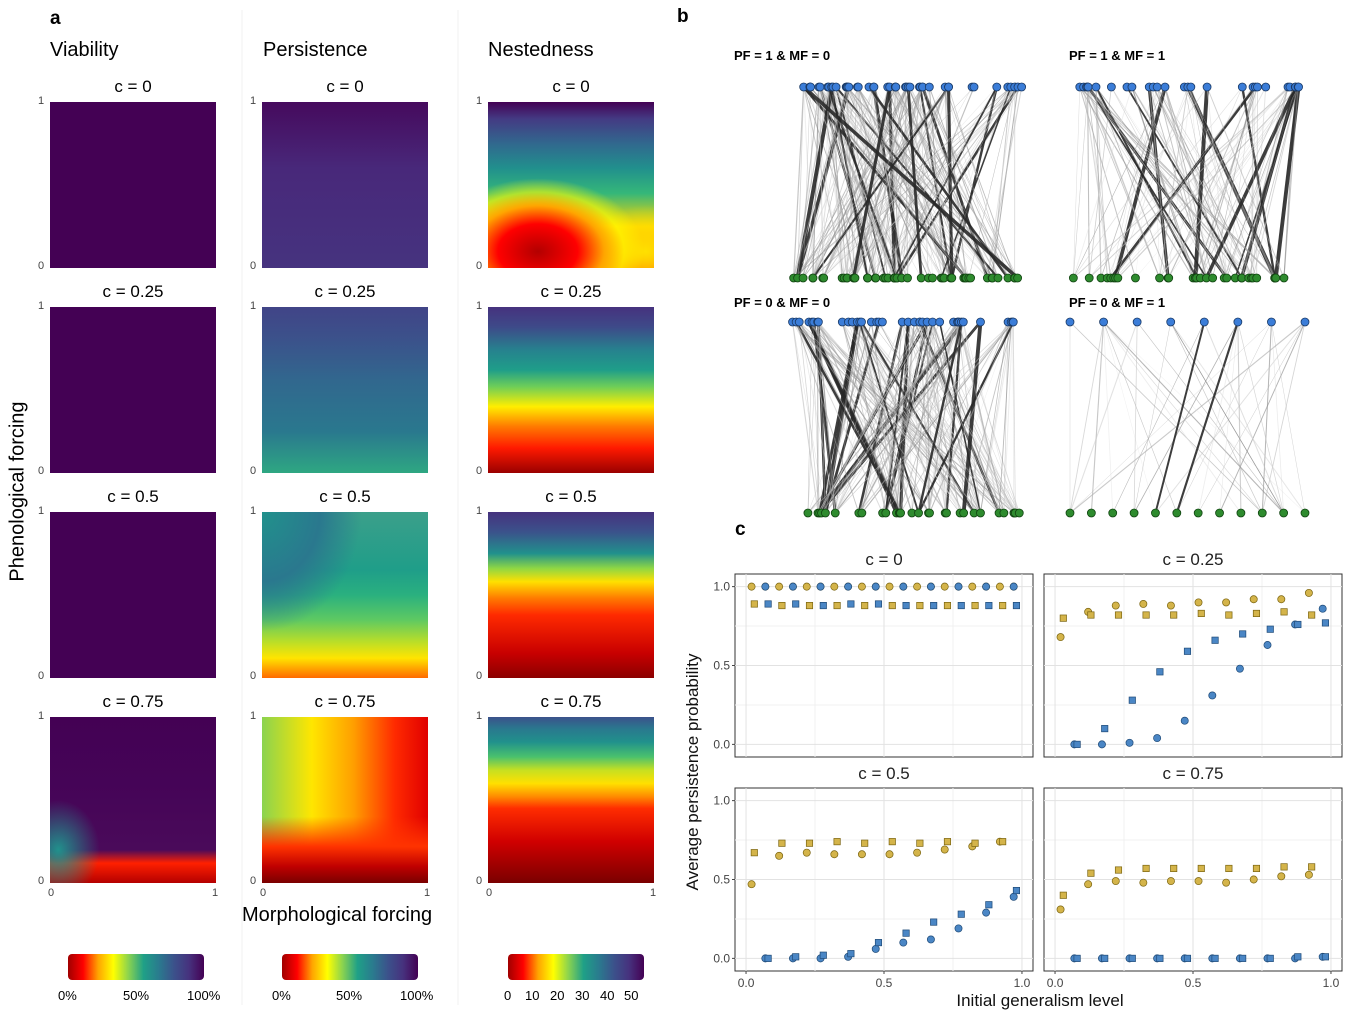  I want to click on heatmap-viability-row0, so click(133, 185).